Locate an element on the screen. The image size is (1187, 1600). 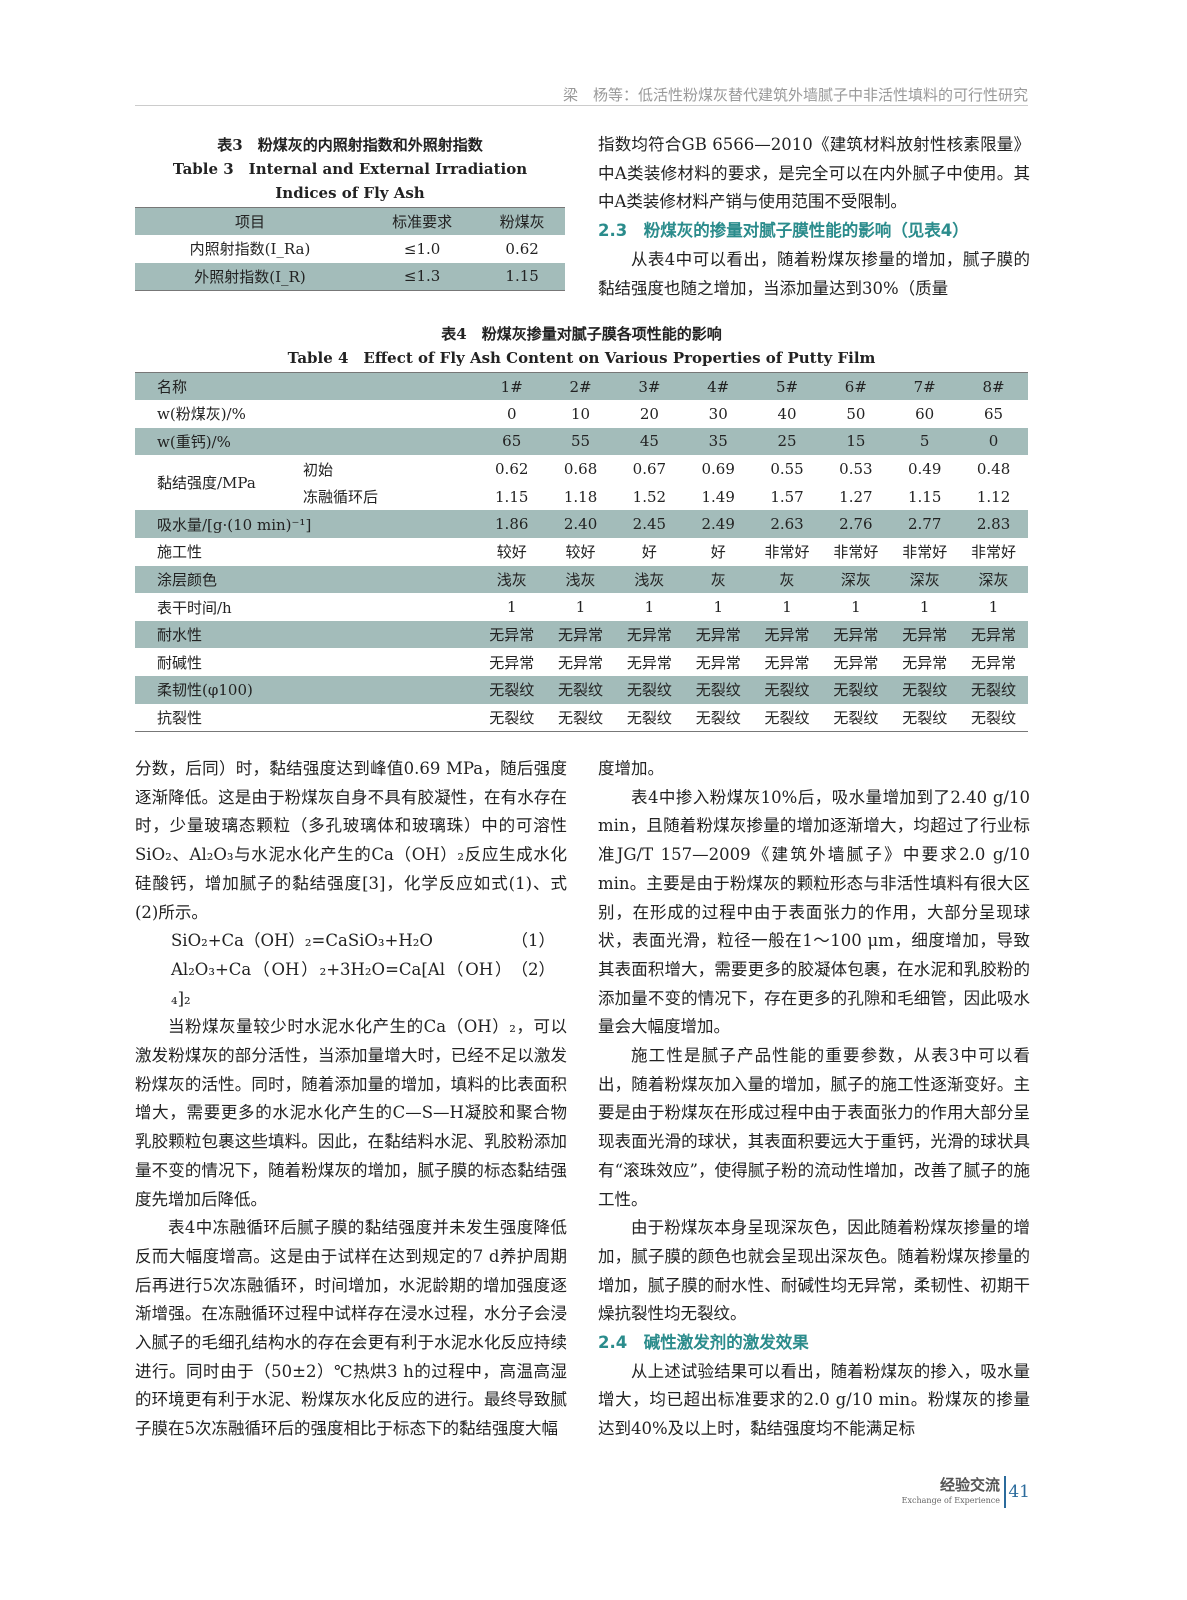
table4-cell: 2.83 is located at coordinates (993, 524).